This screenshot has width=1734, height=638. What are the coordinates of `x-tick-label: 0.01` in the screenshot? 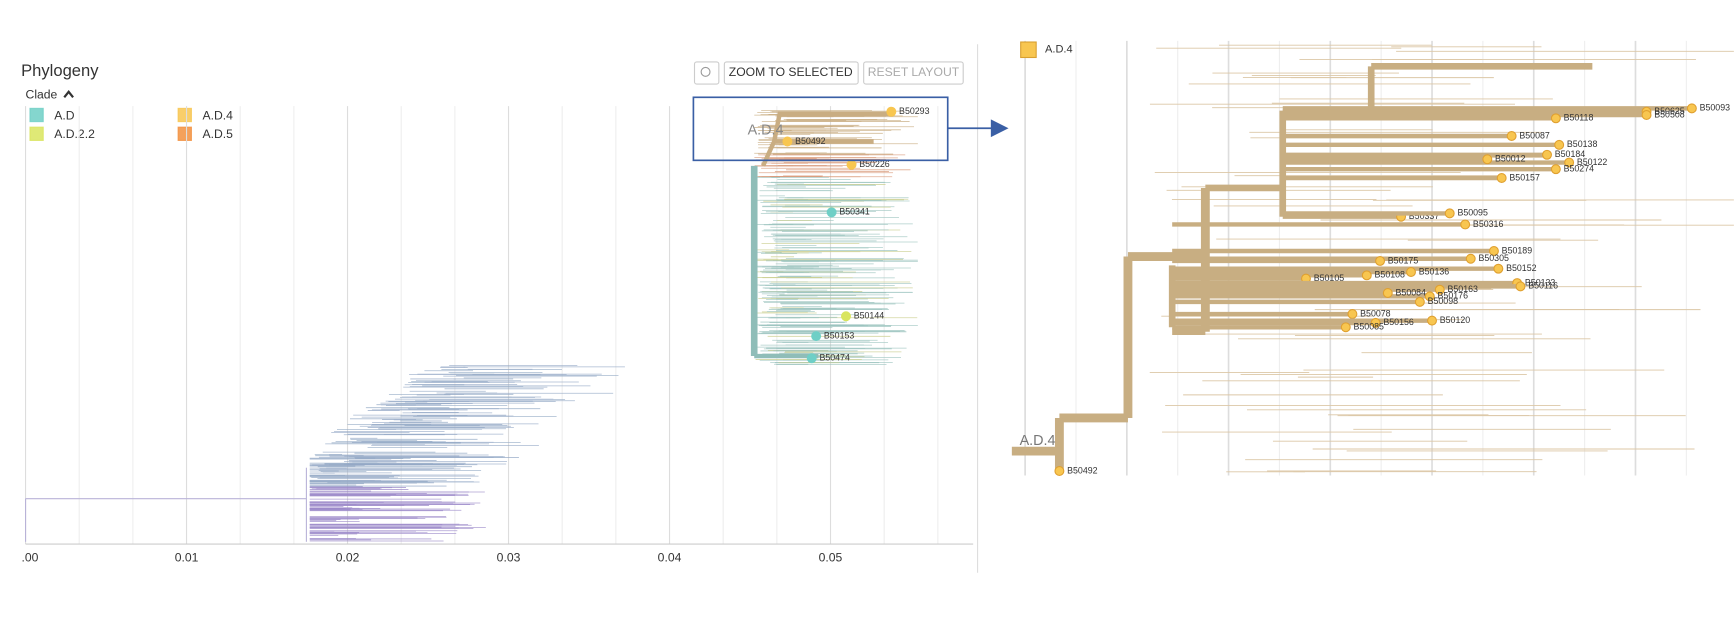 It's located at (187, 558).